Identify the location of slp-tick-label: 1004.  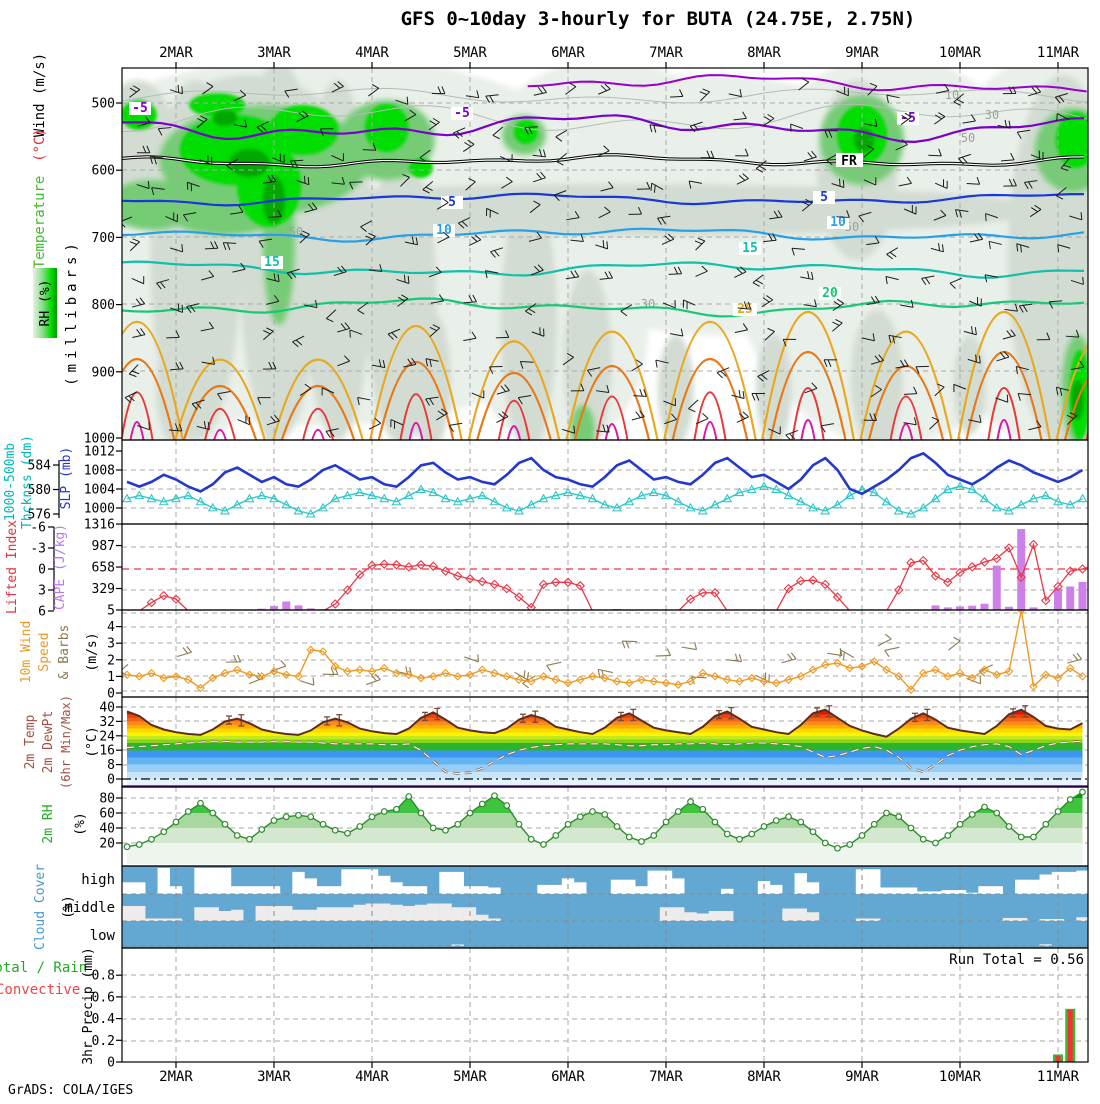
(99, 490).